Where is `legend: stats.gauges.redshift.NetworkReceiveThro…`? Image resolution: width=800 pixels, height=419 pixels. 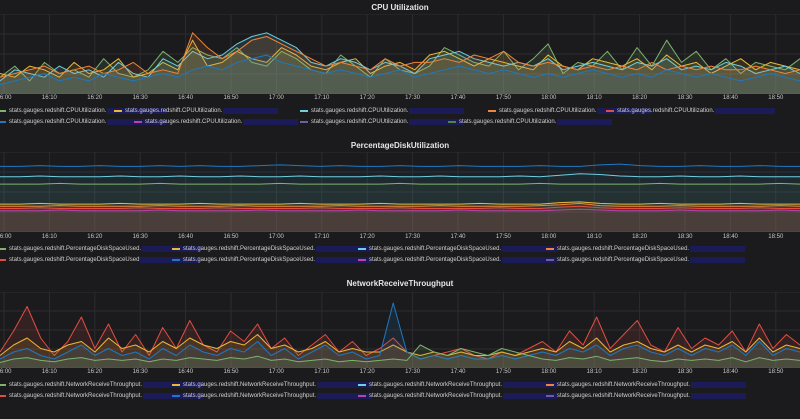 legend: stats.gauges.redshift.NetworkReceiveThro… is located at coordinates (400, 391).